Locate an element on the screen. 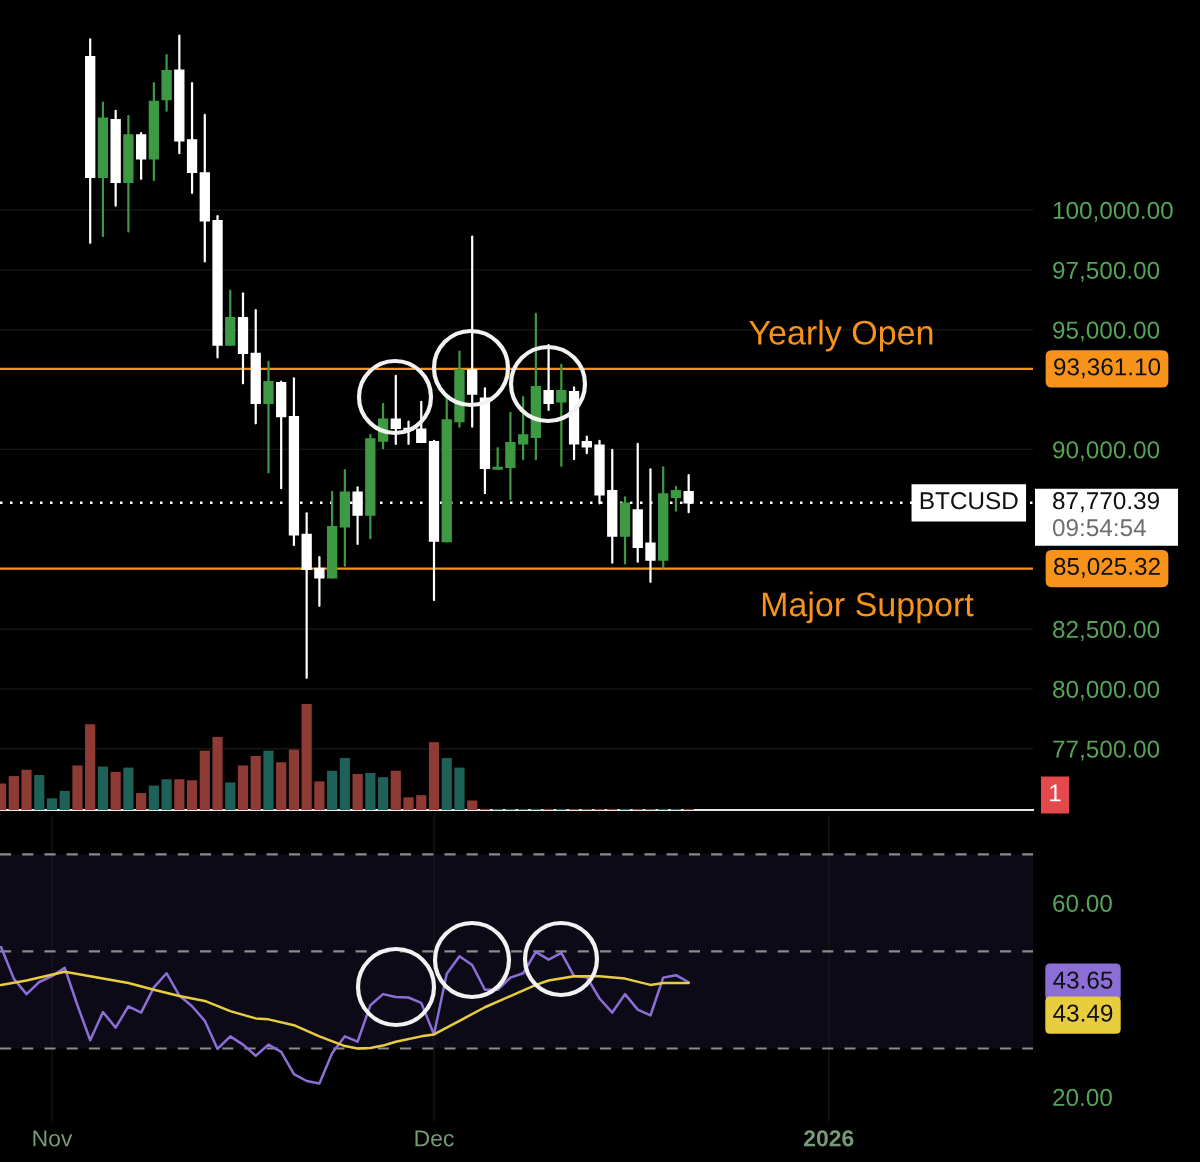 Image resolution: width=1200 pixels, height=1162 pixels. y-tick-label: 95,000.00 is located at coordinates (1106, 331).